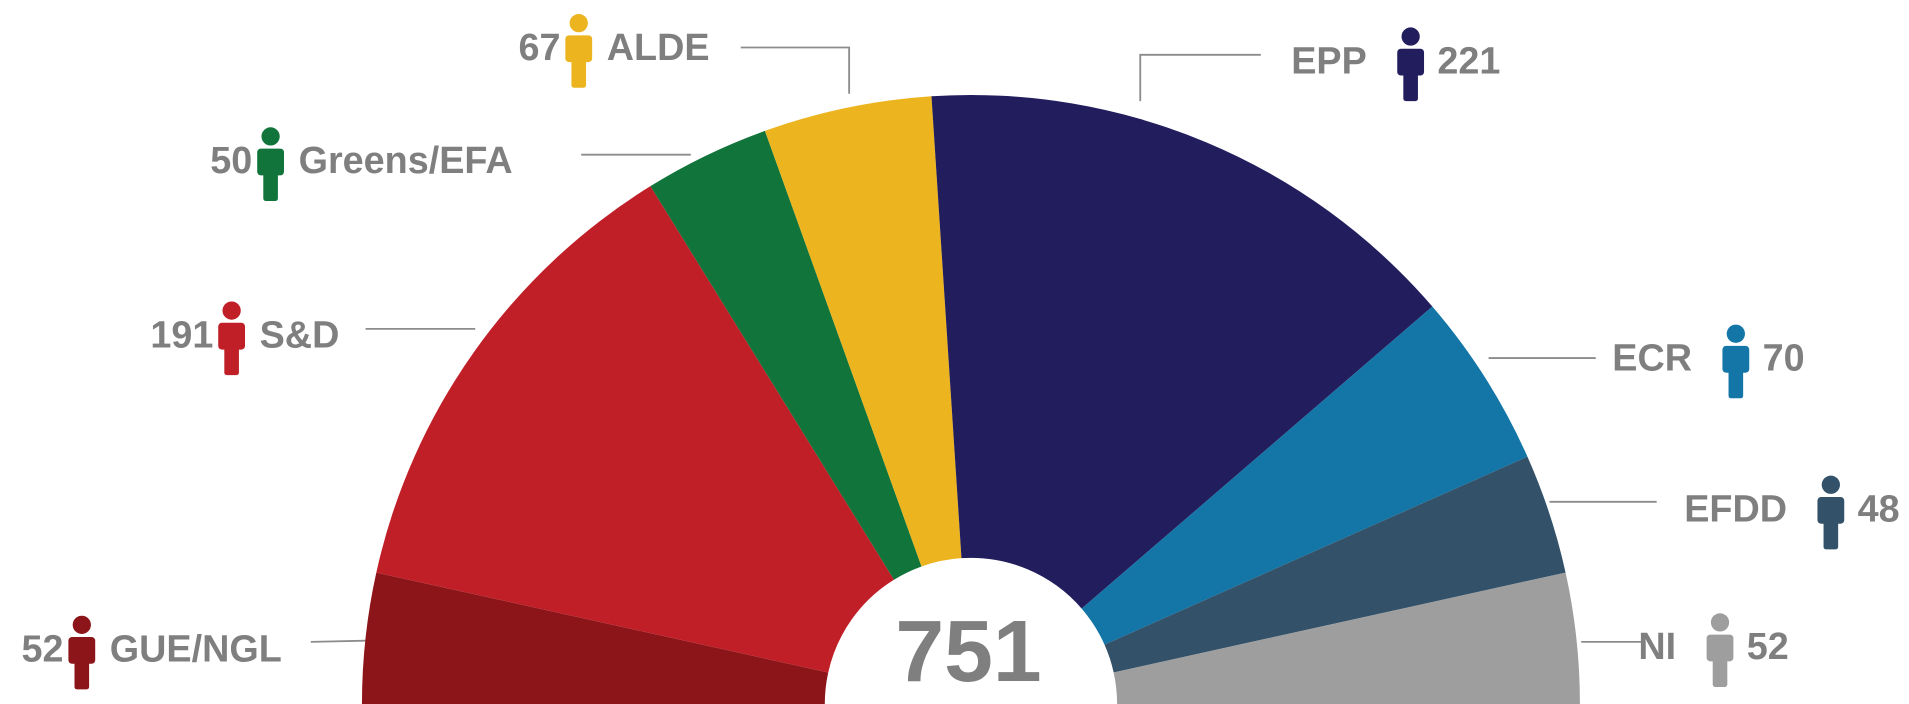 The image size is (1909, 704). What do you see at coordinates (1784, 357) in the screenshot?
I see `value-label: 70` at bounding box center [1784, 357].